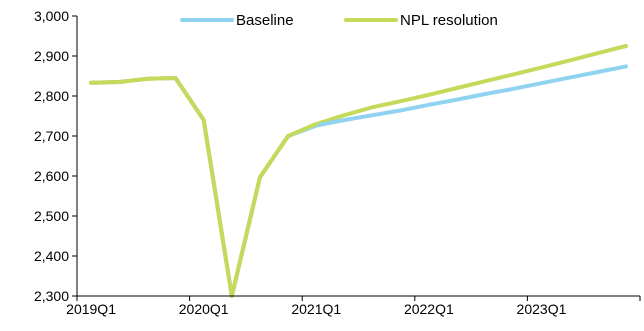 This screenshot has height=331, width=644. Describe the element at coordinates (51, 56) in the screenshot. I see `y-tick-label: 2,900` at that location.